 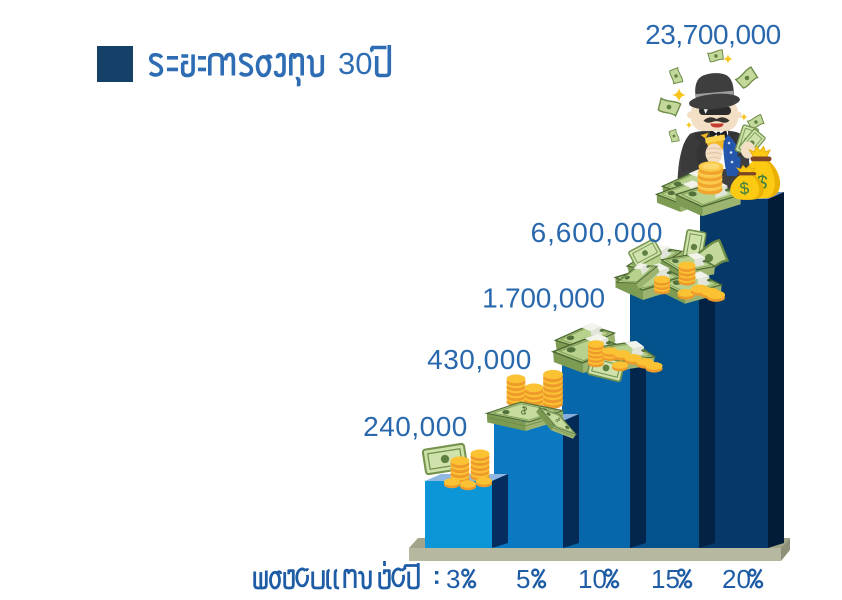 What do you see at coordinates (453, 579) in the screenshot?
I see `svg-text: 3` at bounding box center [453, 579].